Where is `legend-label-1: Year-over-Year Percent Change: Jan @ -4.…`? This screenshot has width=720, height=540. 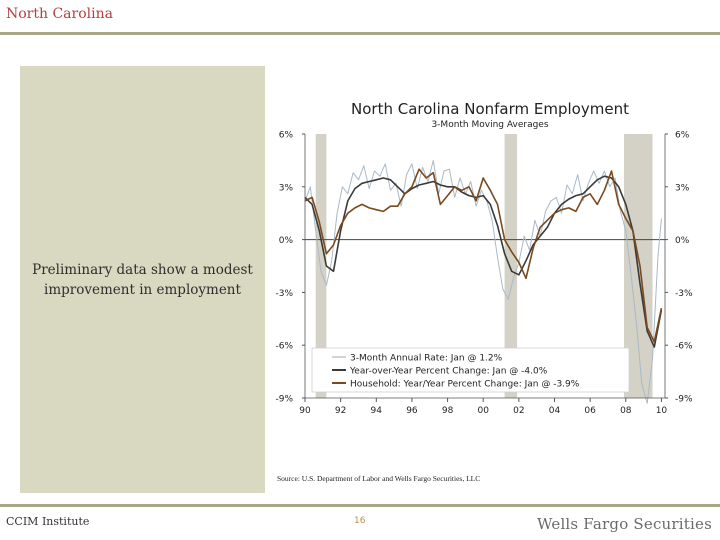
legend-label-1: Year-over-Year Percent Change: Jan @ -4.… is located at coordinates (448, 372).